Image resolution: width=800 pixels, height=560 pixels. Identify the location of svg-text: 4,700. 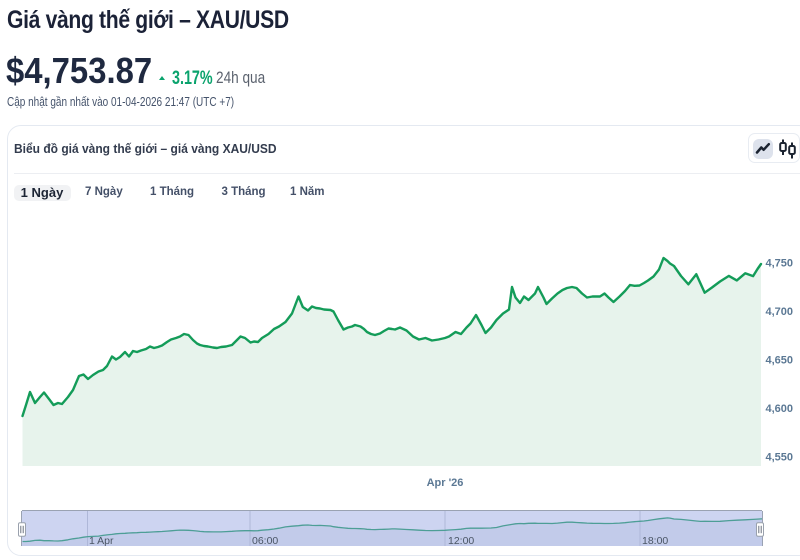
(779, 312).